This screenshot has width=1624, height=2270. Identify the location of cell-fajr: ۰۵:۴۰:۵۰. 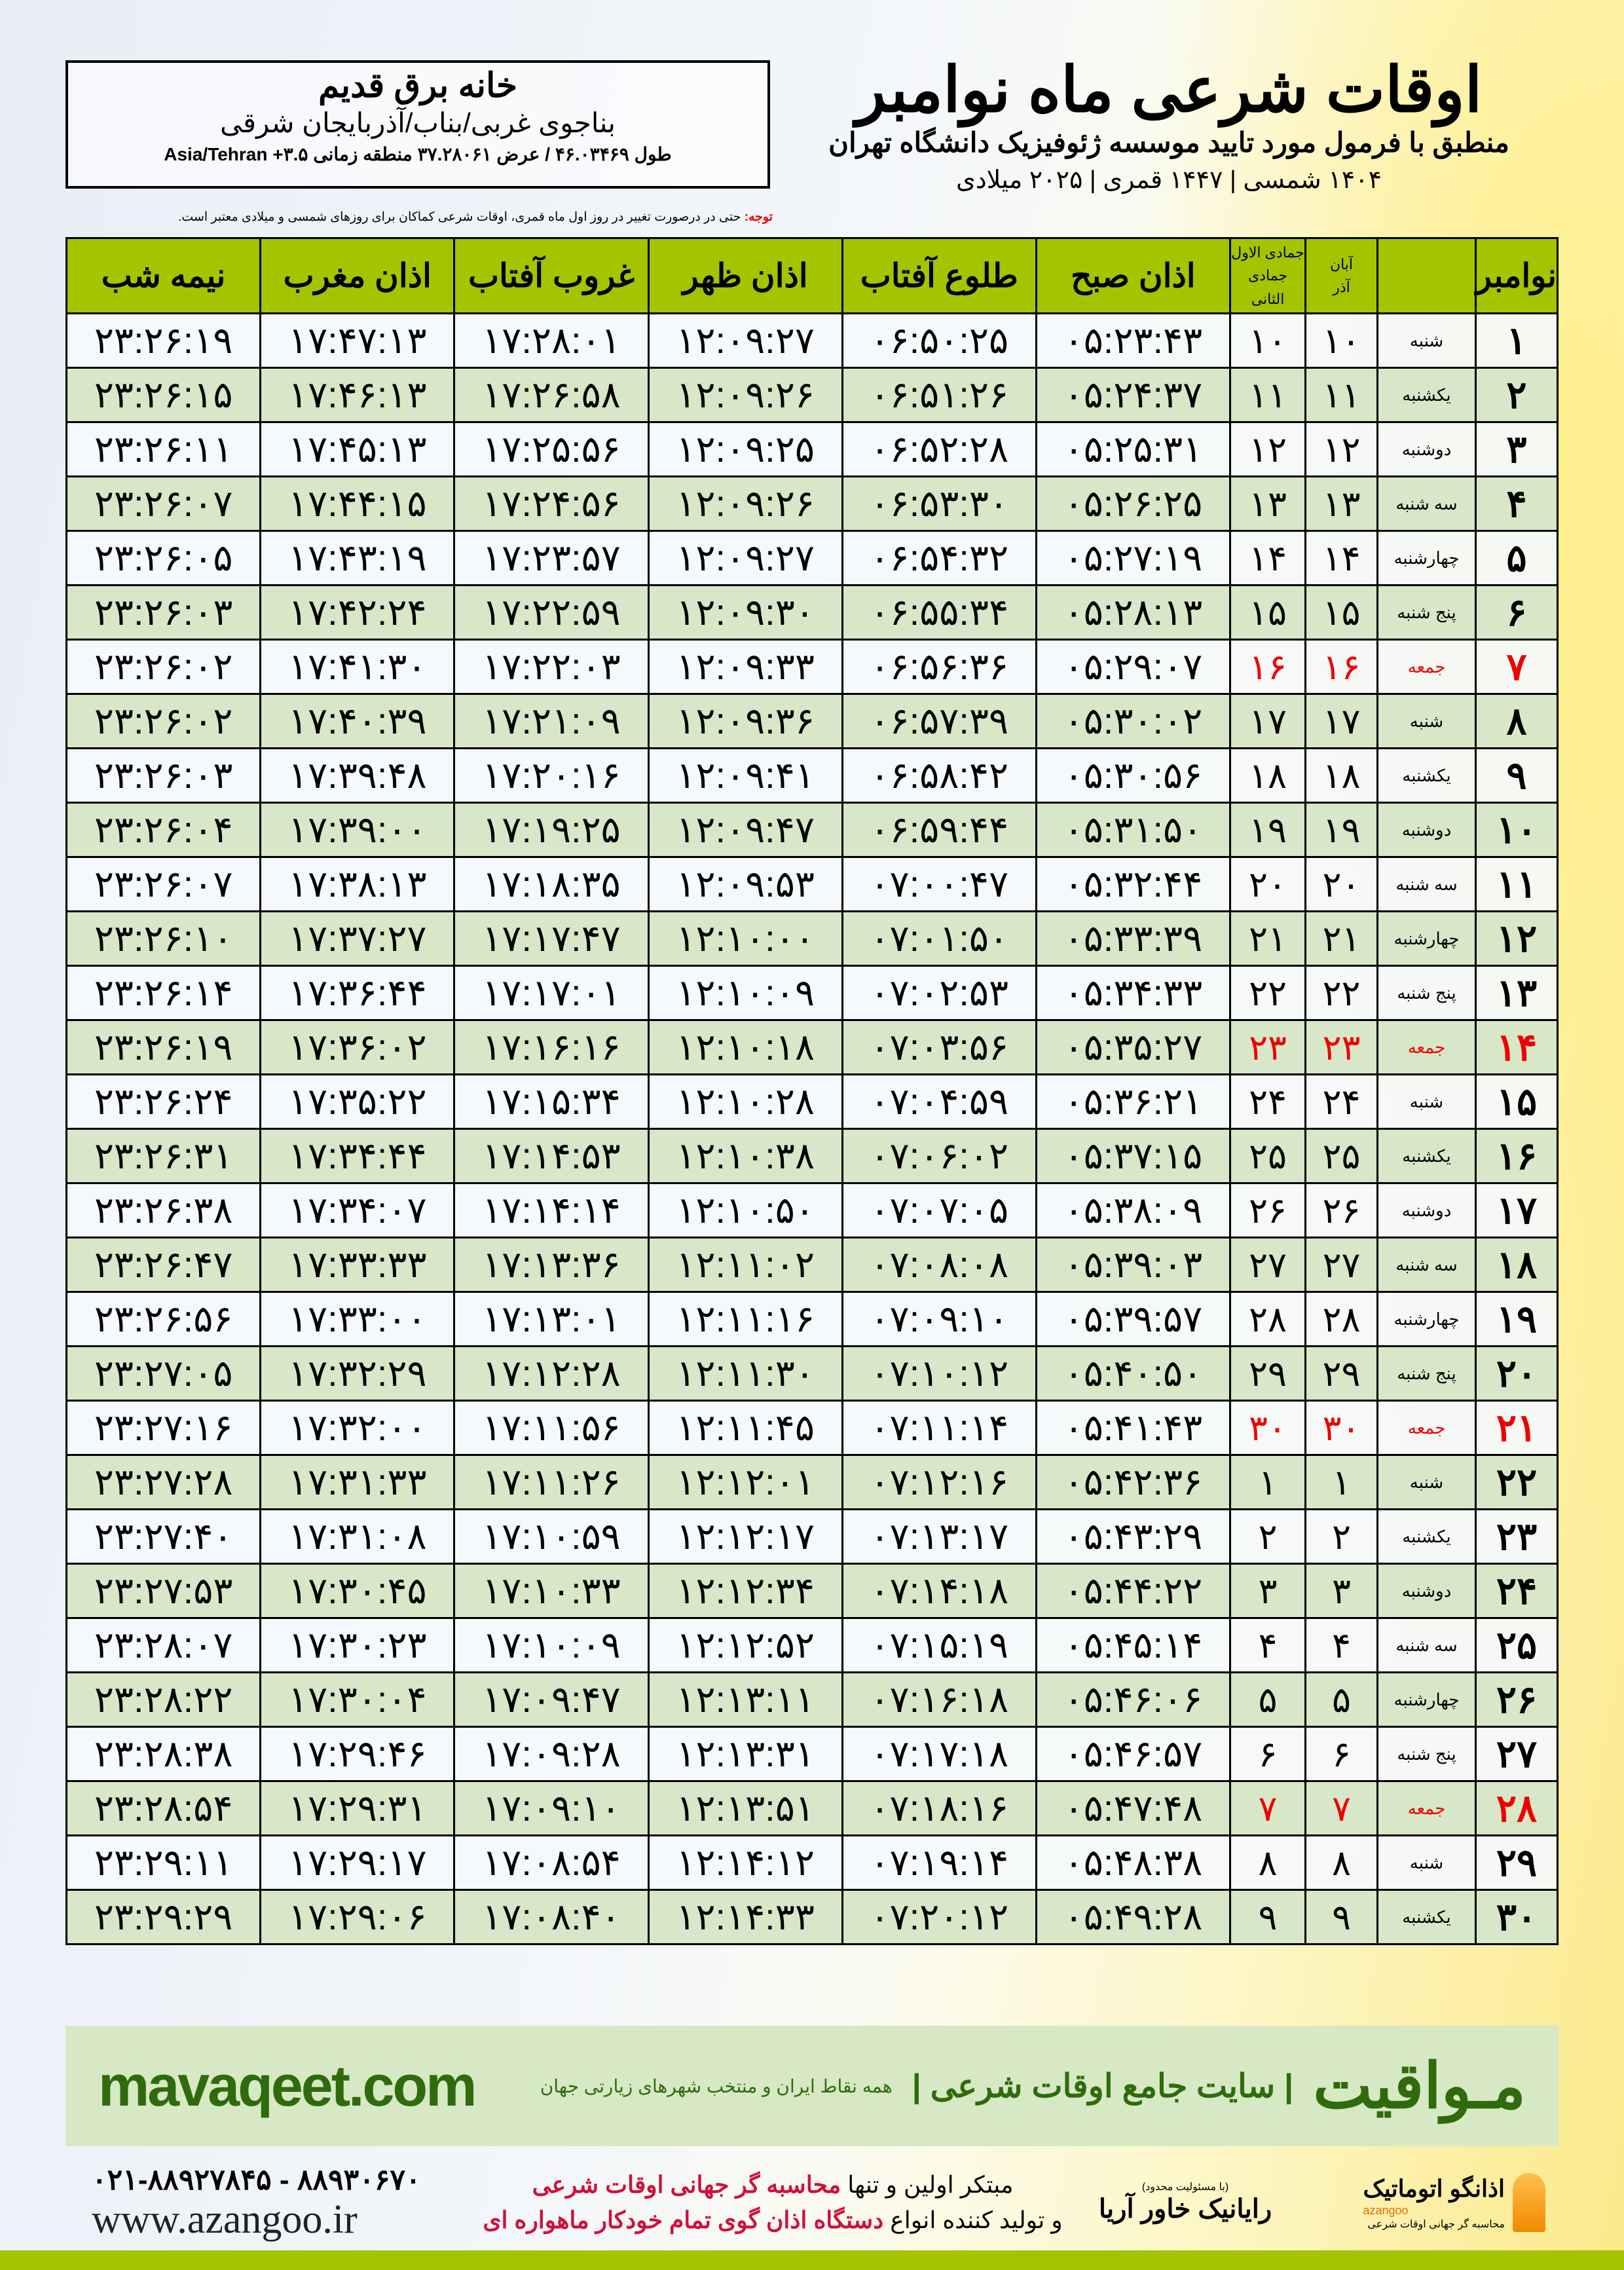
(1133, 1373).